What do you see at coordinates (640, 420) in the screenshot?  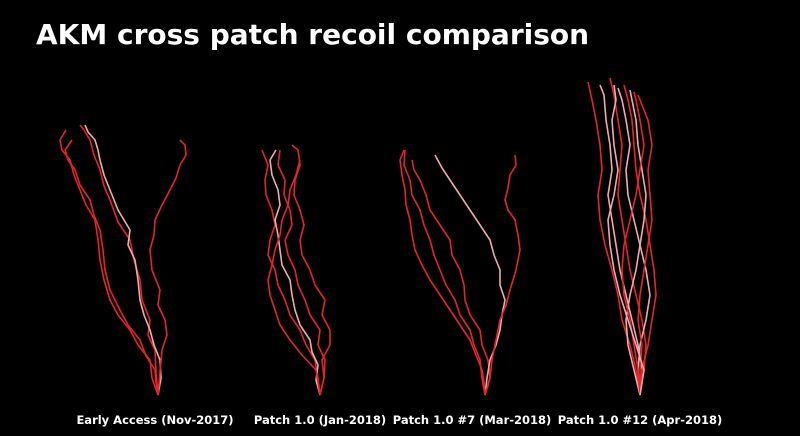 I see `panel-label: Patch 1.0 #12 (Apr-2018)` at bounding box center [640, 420].